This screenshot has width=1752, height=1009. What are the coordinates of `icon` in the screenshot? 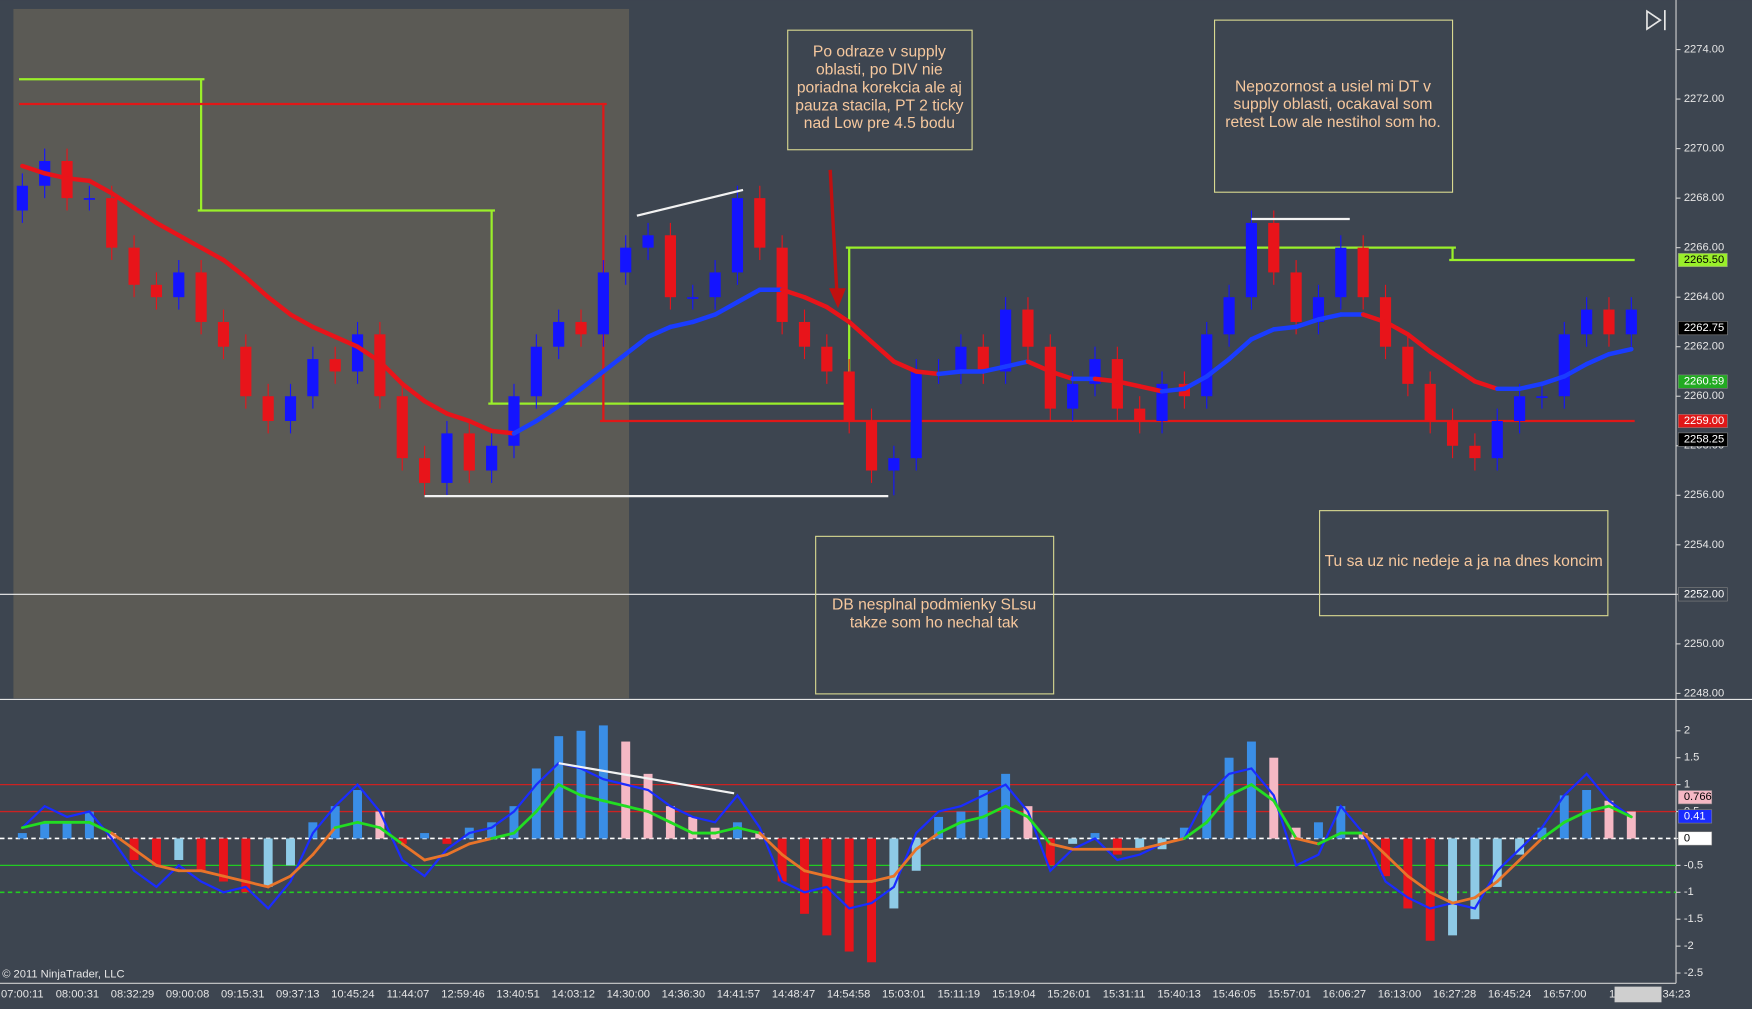 It's located at (1654, 20).